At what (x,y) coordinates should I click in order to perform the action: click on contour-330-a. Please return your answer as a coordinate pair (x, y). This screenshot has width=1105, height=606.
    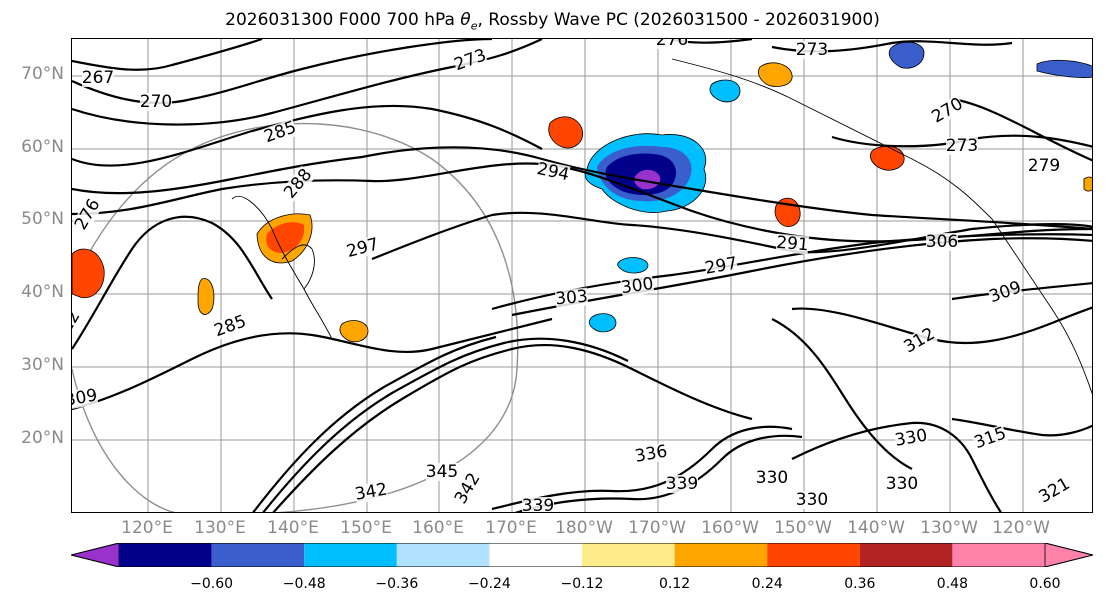
    Looking at the image, I should click on (512, 427).